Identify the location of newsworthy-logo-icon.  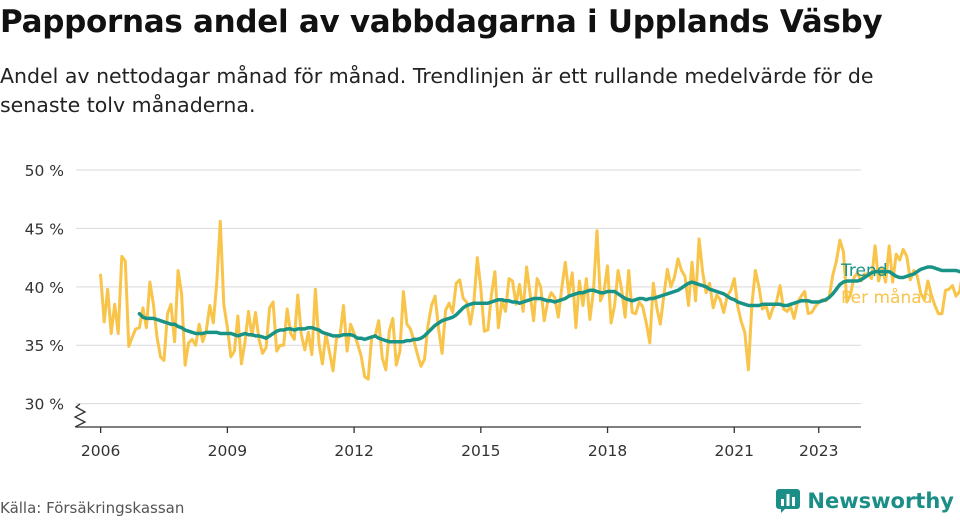
(788, 501).